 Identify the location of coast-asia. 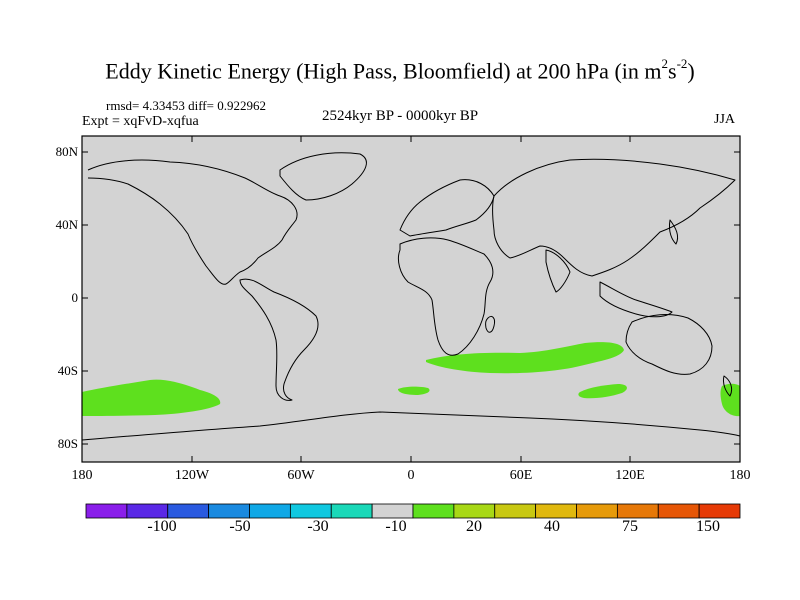
(614, 217).